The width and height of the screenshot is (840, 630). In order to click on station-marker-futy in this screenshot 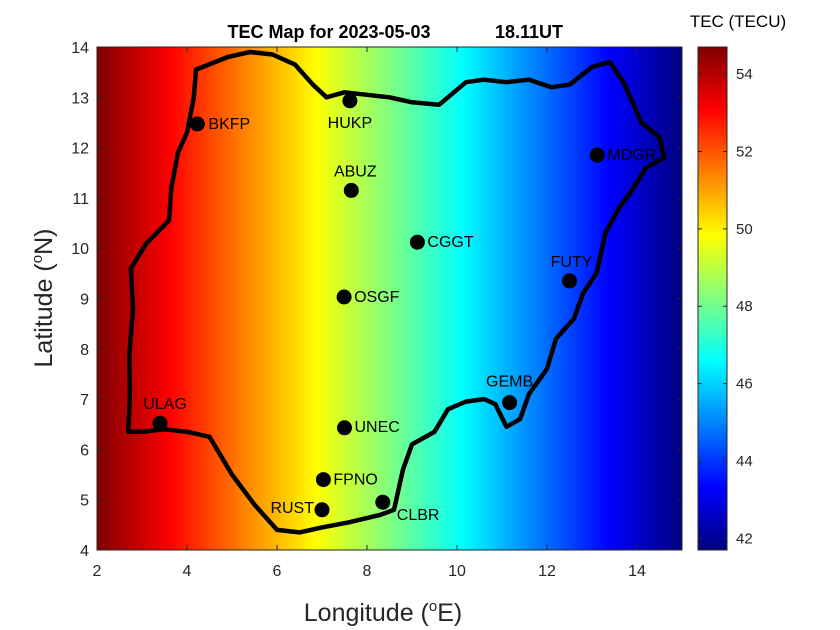, I will do `click(569, 281)`.